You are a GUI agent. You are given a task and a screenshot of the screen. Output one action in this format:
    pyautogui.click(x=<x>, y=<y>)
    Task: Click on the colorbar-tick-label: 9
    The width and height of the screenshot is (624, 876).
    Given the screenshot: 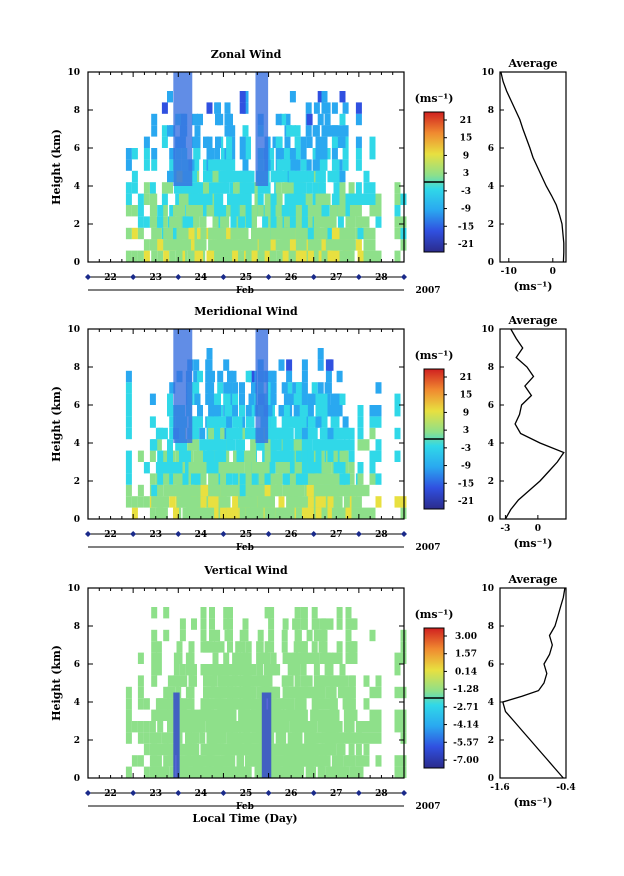 What is the action you would take?
    pyautogui.click(x=466, y=156)
    